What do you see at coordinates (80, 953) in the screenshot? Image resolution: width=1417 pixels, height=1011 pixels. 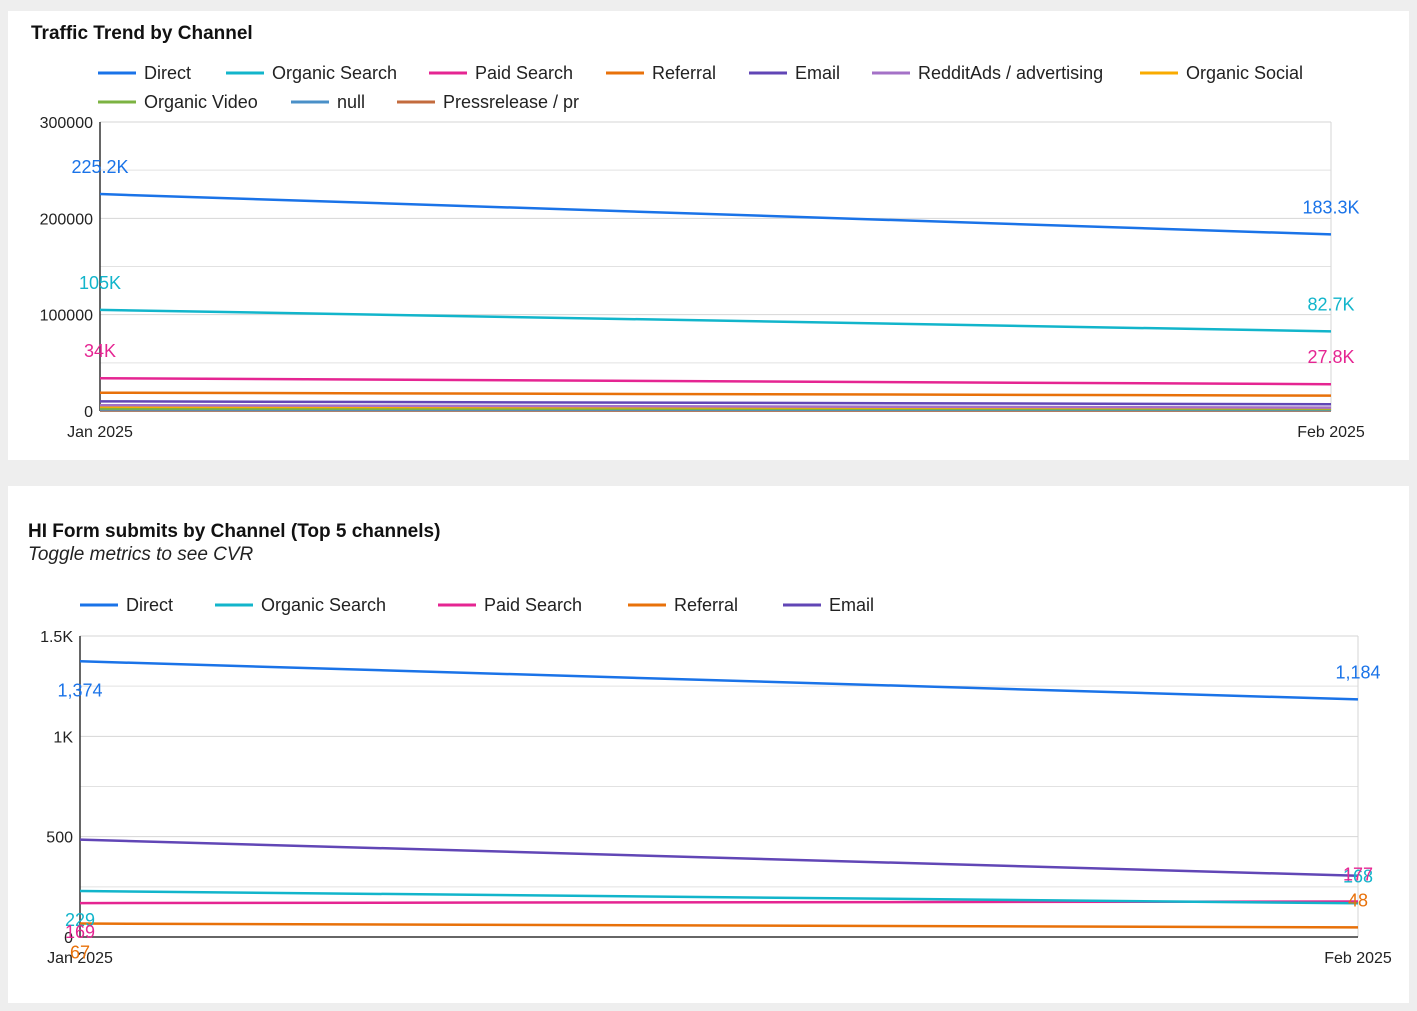 I see `data-label-referral: 67` at bounding box center [80, 953].